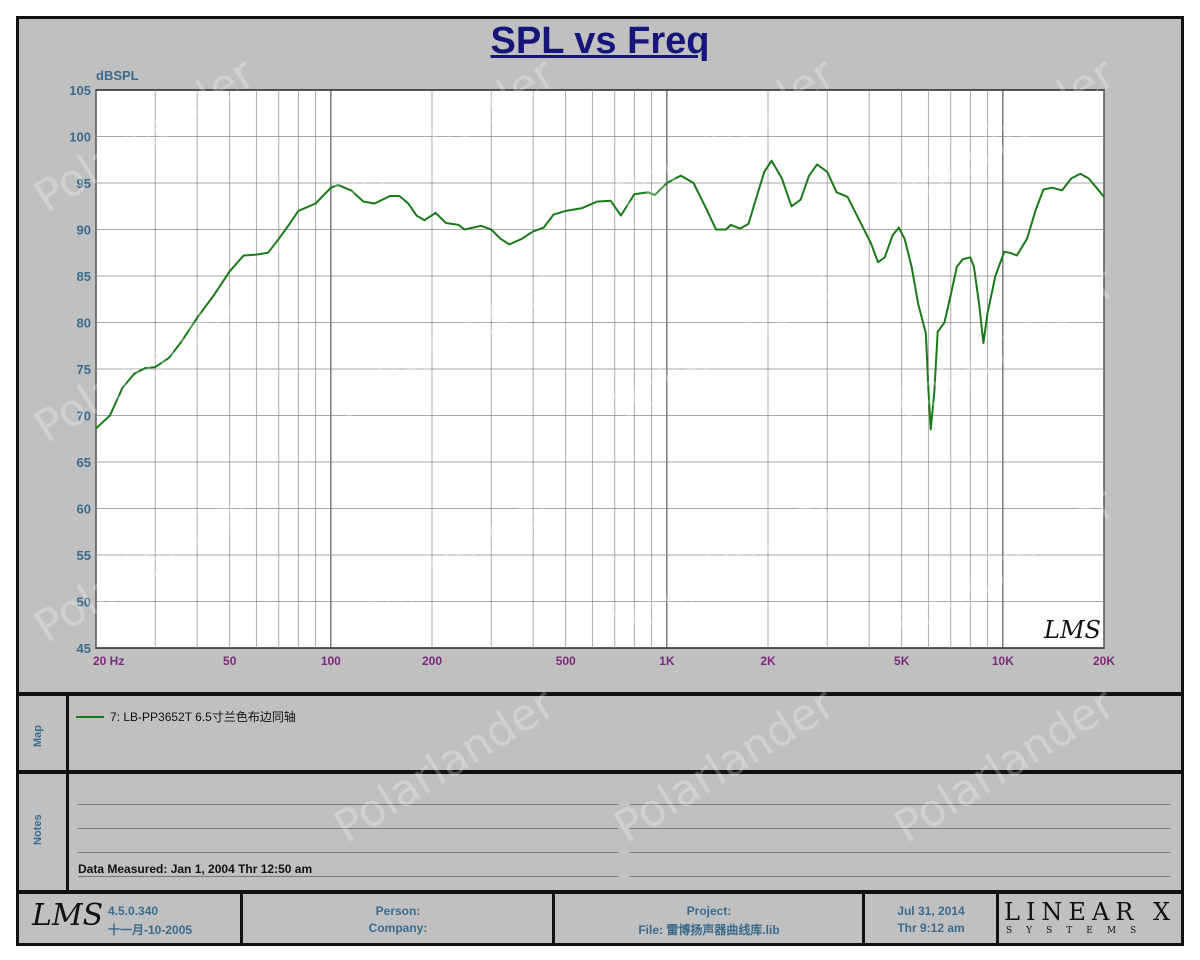 The width and height of the screenshot is (1200, 960). I want to click on x-tick-label: 5K, so click(902, 661).